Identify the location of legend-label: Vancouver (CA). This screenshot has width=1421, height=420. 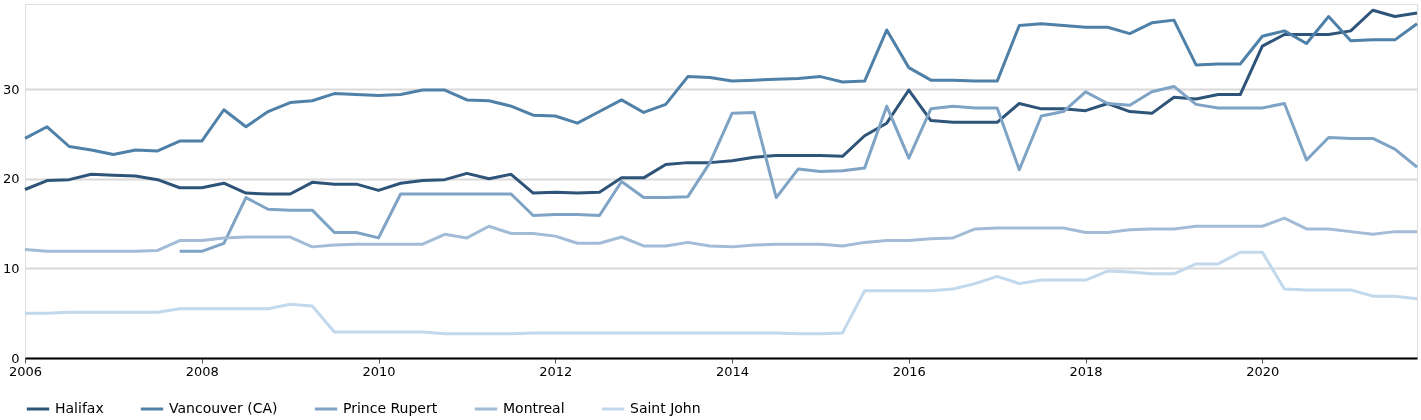
(223, 408).